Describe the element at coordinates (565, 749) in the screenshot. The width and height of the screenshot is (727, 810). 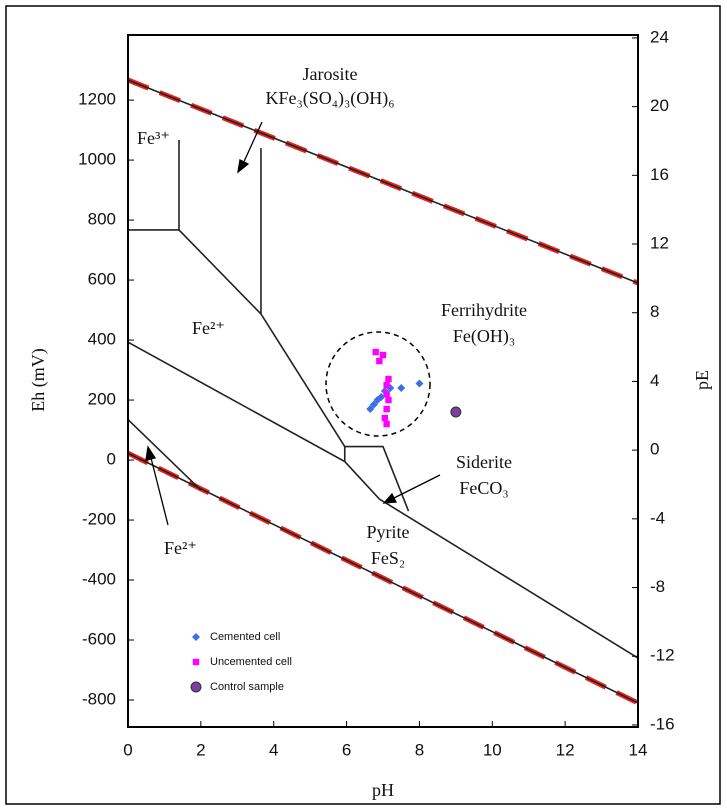
I see `x-tick-label: 12` at that location.